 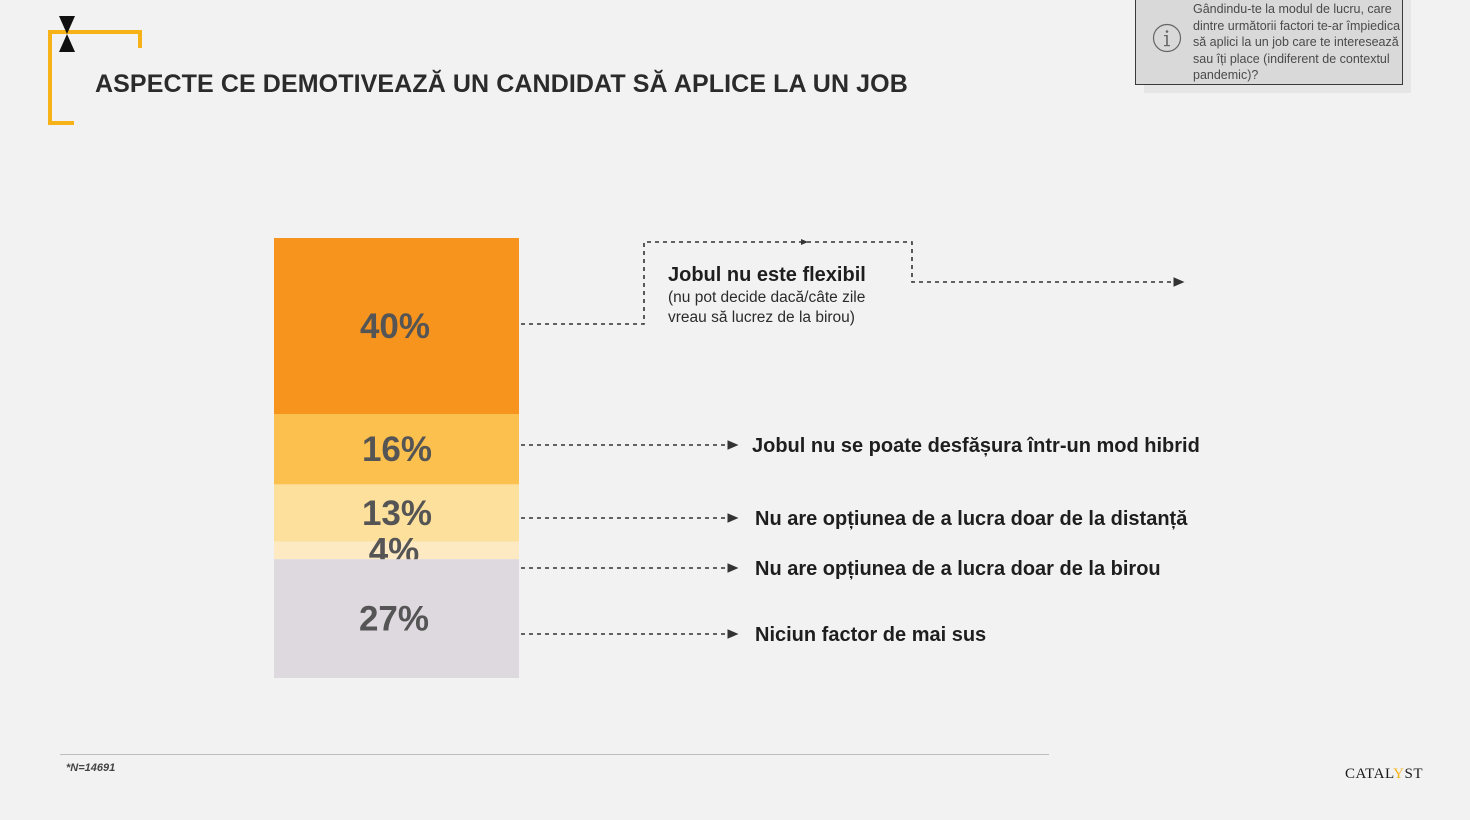 I want to click on title-frame-left, so click(x=61, y=77).